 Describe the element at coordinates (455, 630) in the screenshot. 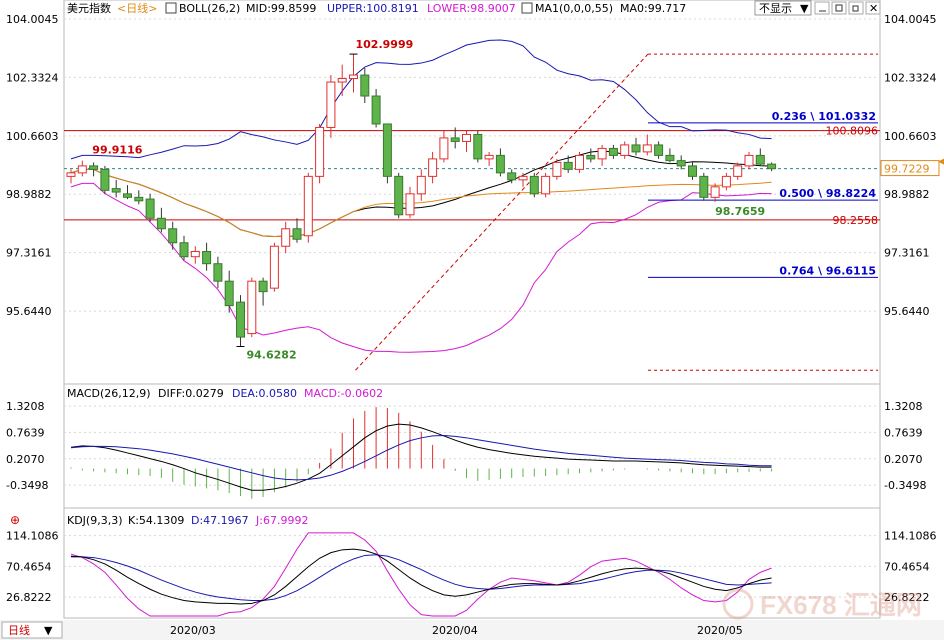

I see `date-label: 2020/04` at that location.